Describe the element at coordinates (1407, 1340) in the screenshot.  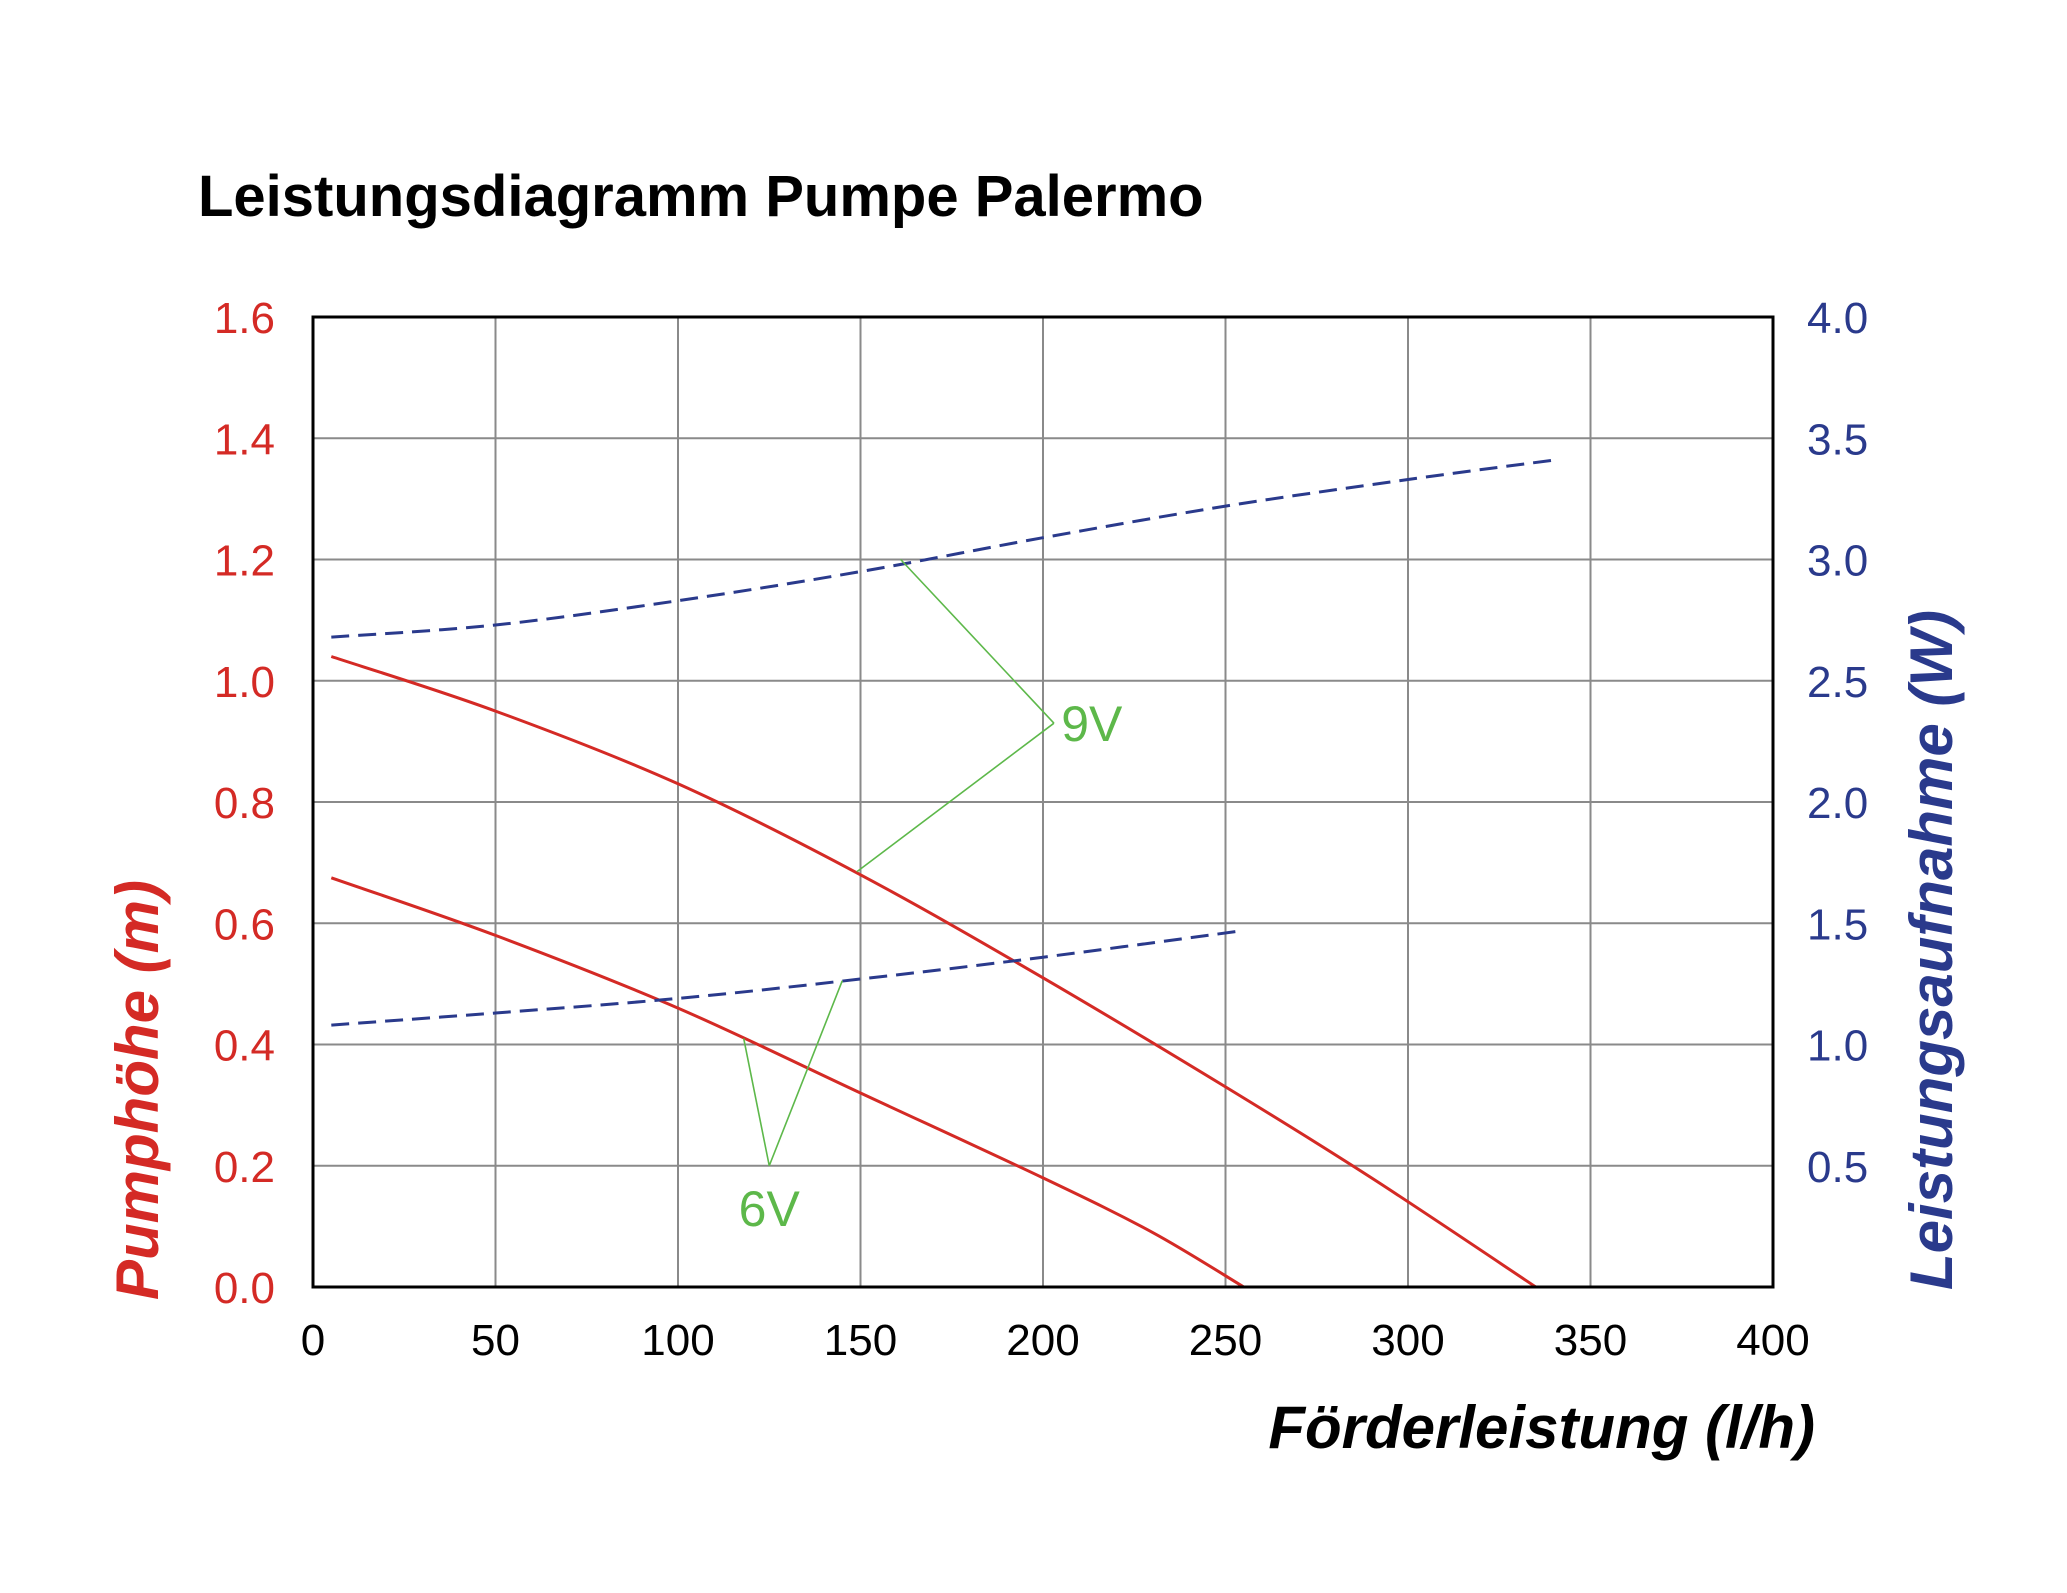
I see `x-tick-label: 300` at that location.